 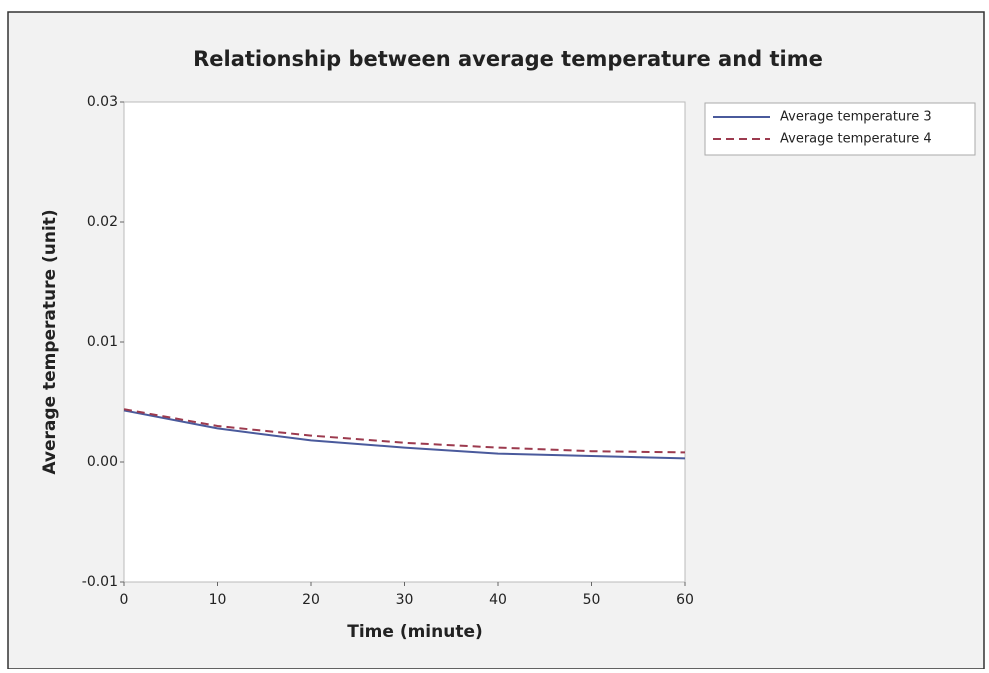 I want to click on x-tick-label: 40, so click(x=498, y=600).